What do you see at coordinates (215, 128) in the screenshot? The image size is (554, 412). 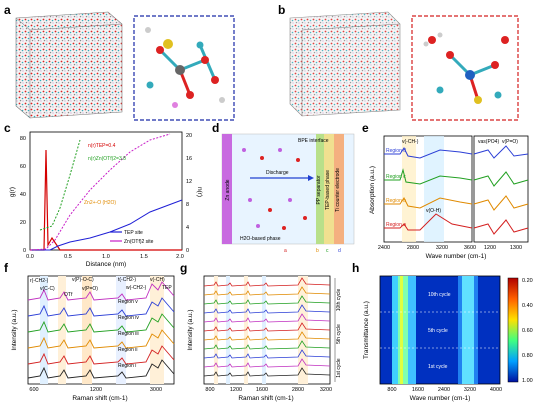 I see `panel-label-d: d` at bounding box center [215, 128].